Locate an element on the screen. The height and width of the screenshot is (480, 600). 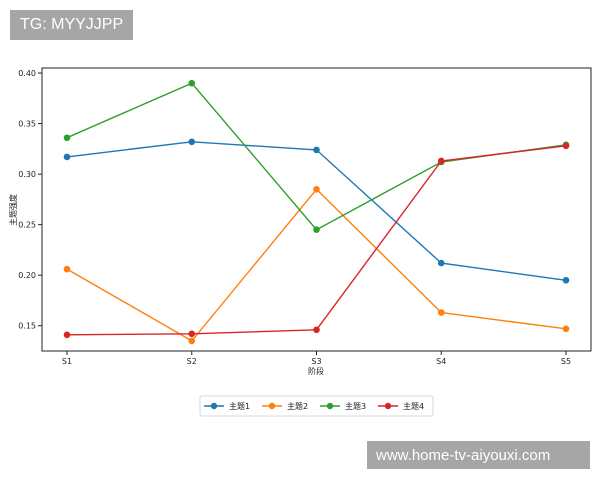
y-tick-label: 0.15 is located at coordinates (27, 326).